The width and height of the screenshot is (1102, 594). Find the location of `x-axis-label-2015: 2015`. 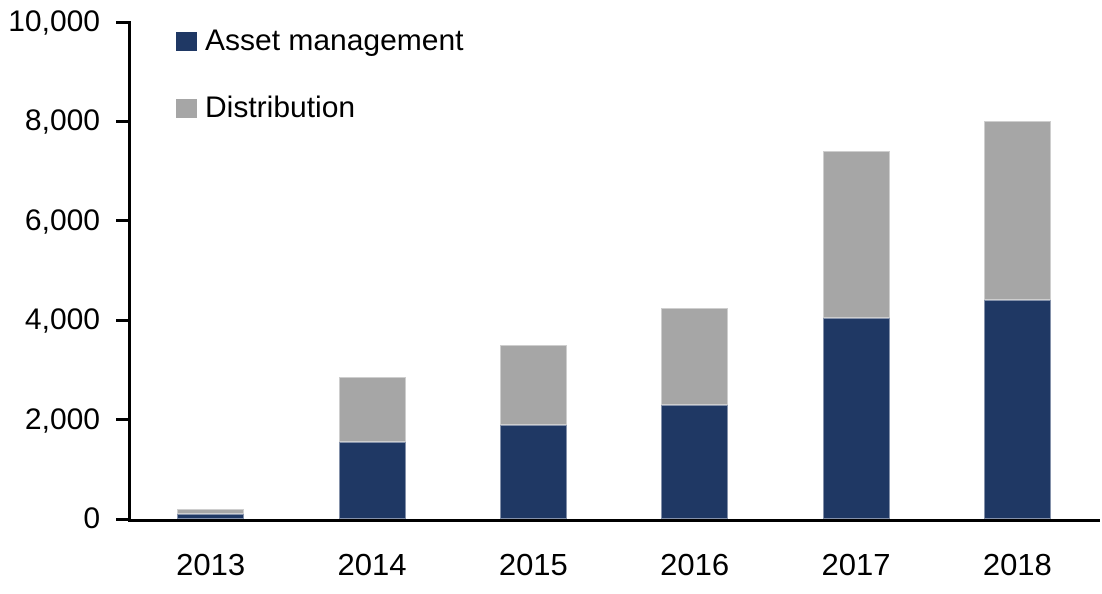

x-axis-label-2015: 2015 is located at coordinates (533, 564).